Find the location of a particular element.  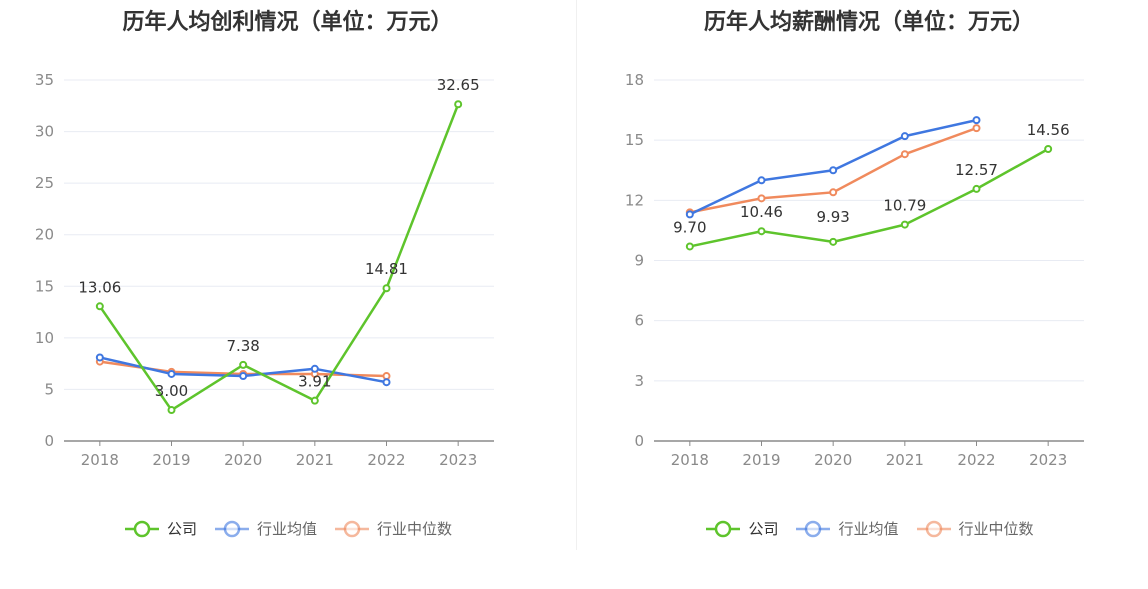

y-tick-label: 25 is located at coordinates (44, 183).